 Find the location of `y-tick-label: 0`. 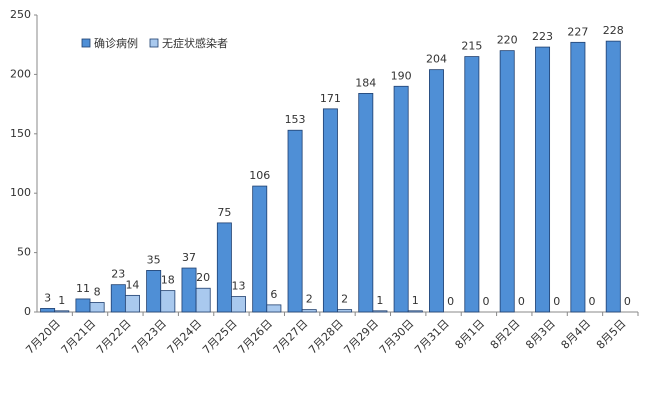

y-tick-label: 0 is located at coordinates (27, 311).